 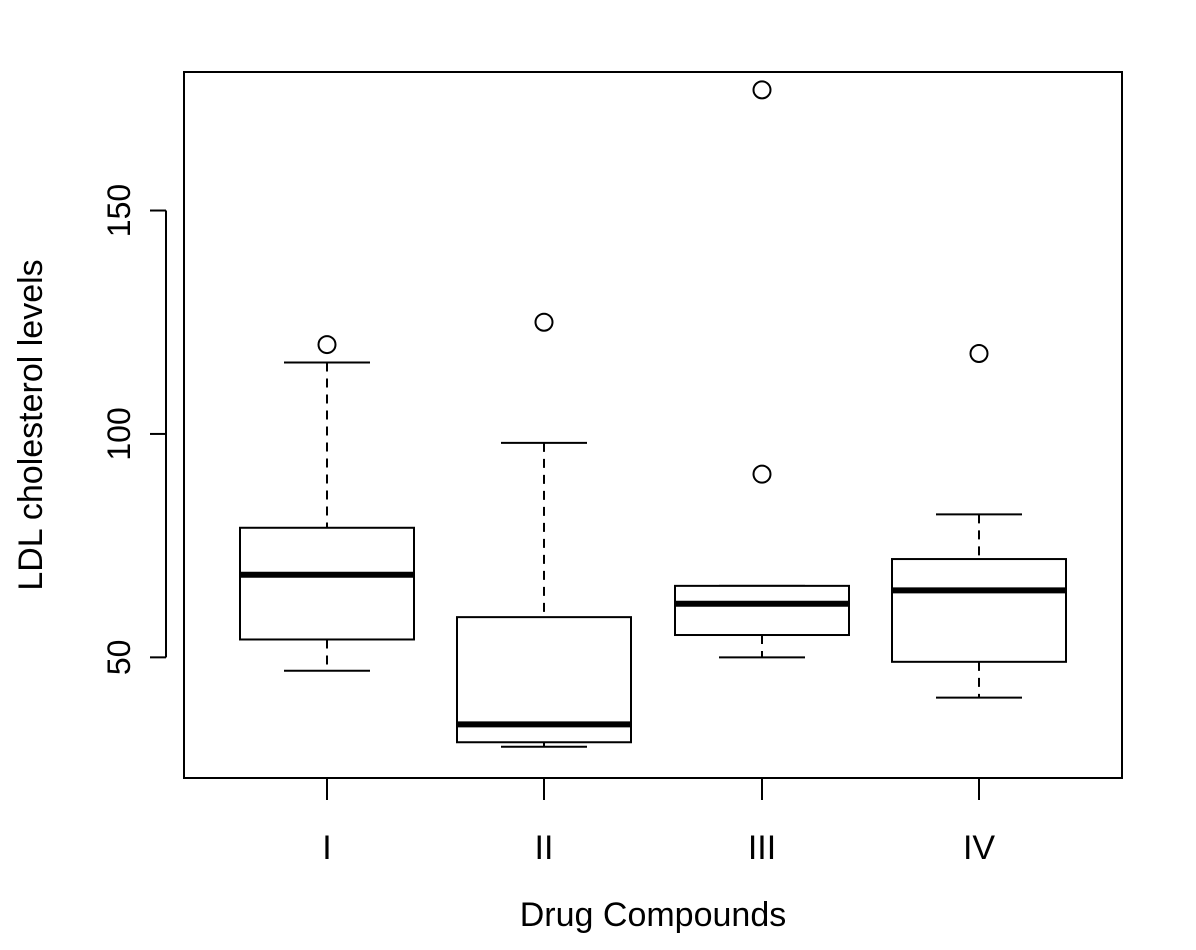 What do you see at coordinates (119, 210) in the screenshot?
I see `y-tick-label: 150` at bounding box center [119, 210].